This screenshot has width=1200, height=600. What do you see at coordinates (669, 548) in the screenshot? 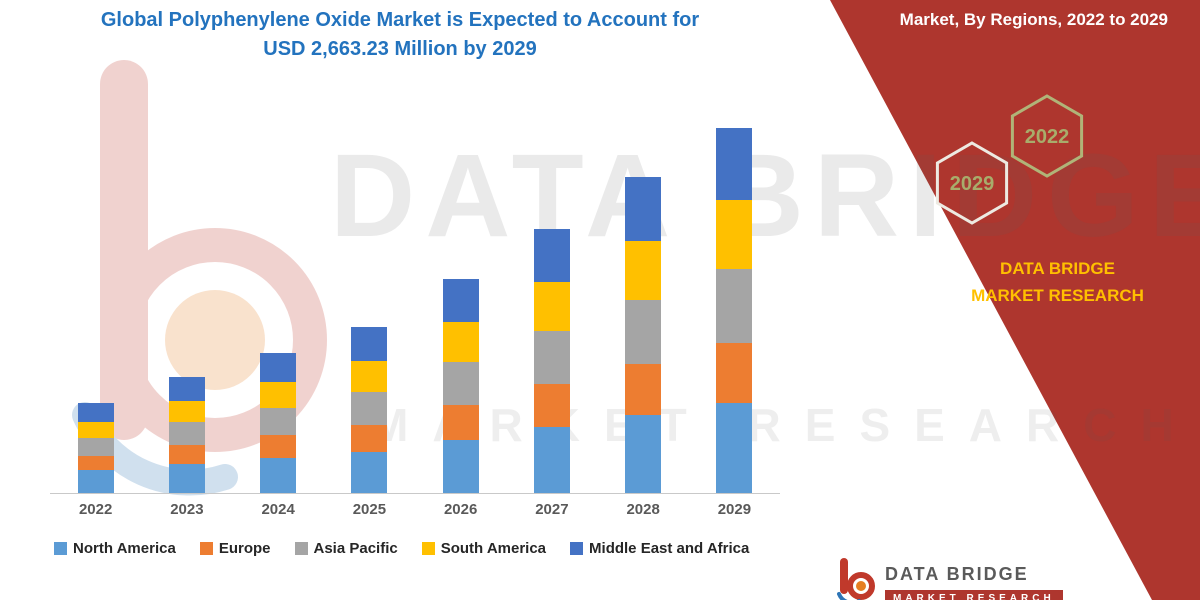
I see `legend-label: Middle East and Africa` at bounding box center [669, 548].